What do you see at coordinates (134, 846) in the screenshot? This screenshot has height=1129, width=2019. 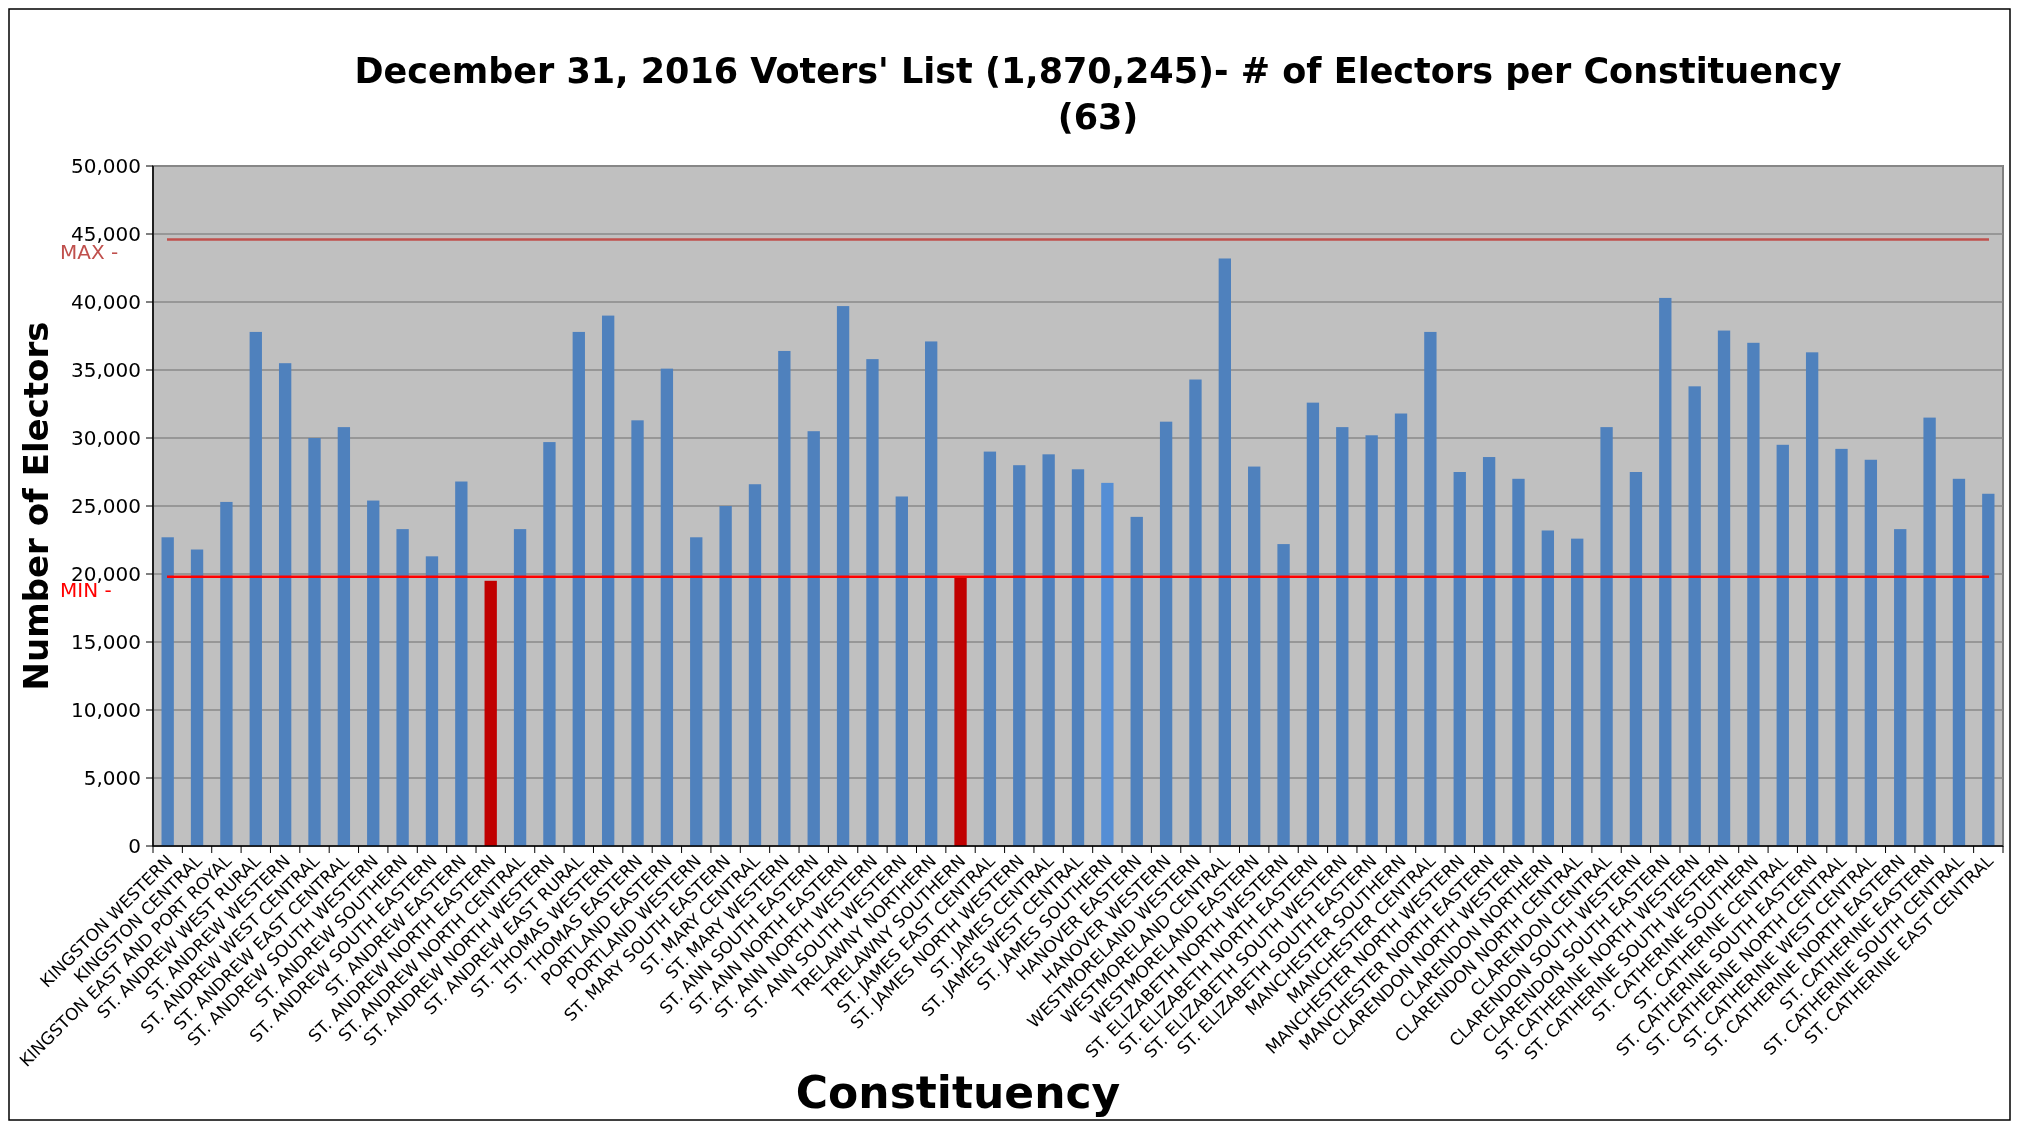 I see `y-tick-label: 0` at bounding box center [134, 846].